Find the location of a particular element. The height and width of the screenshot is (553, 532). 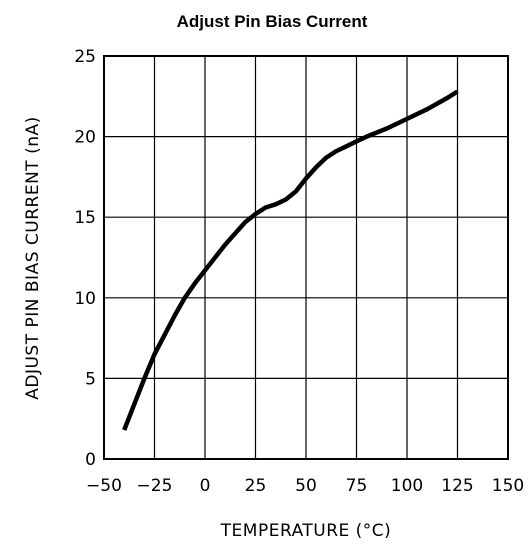

y-tick-label: 25 is located at coordinates (85, 57).